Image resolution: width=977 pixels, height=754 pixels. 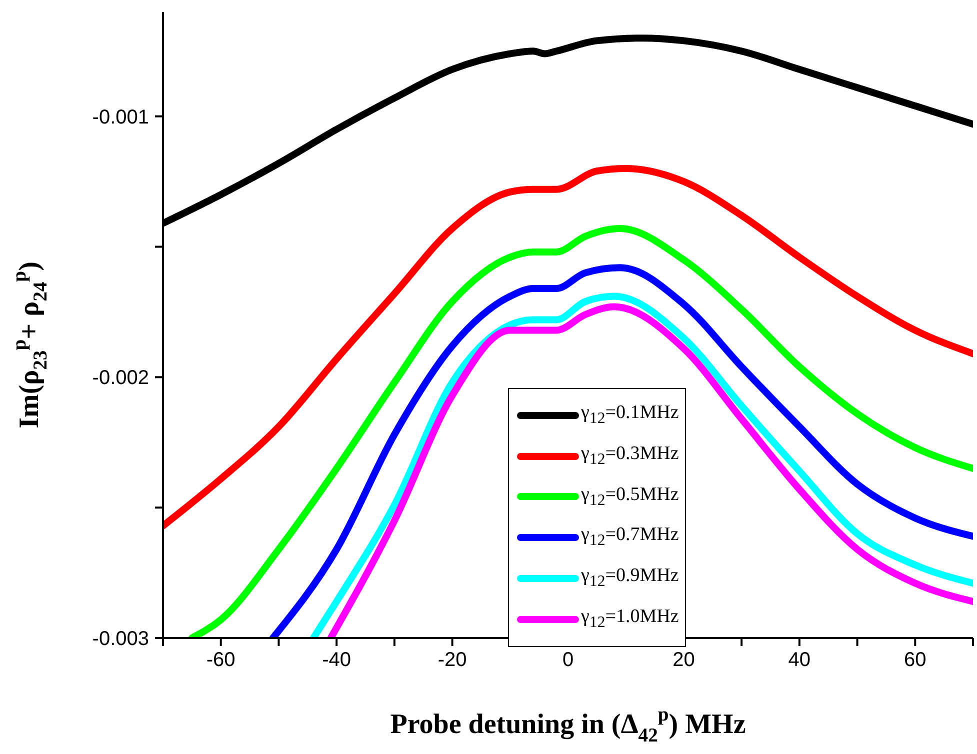 What do you see at coordinates (799, 660) in the screenshot?
I see `x-tick-label: 40` at bounding box center [799, 660].